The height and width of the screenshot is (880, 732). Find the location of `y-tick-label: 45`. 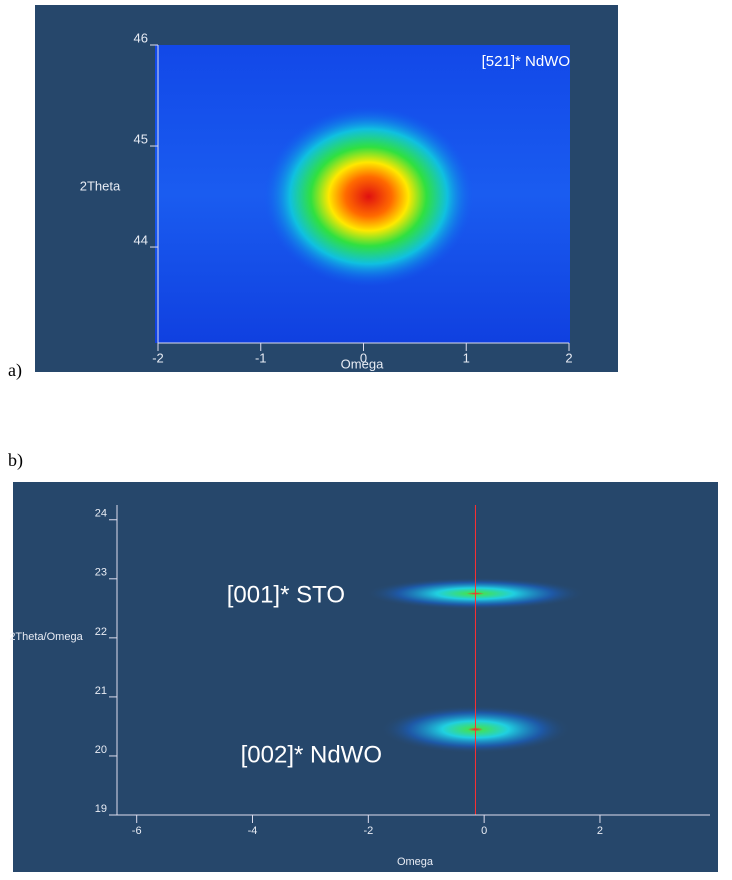

y-tick-label: 45 is located at coordinates (141, 138).